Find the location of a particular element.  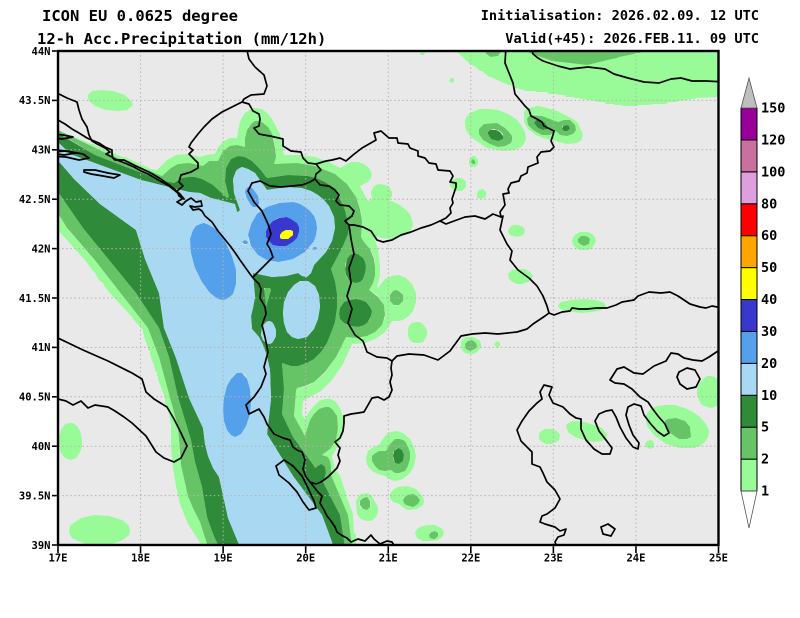

colorbar-label: 100 is located at coordinates (773, 172).